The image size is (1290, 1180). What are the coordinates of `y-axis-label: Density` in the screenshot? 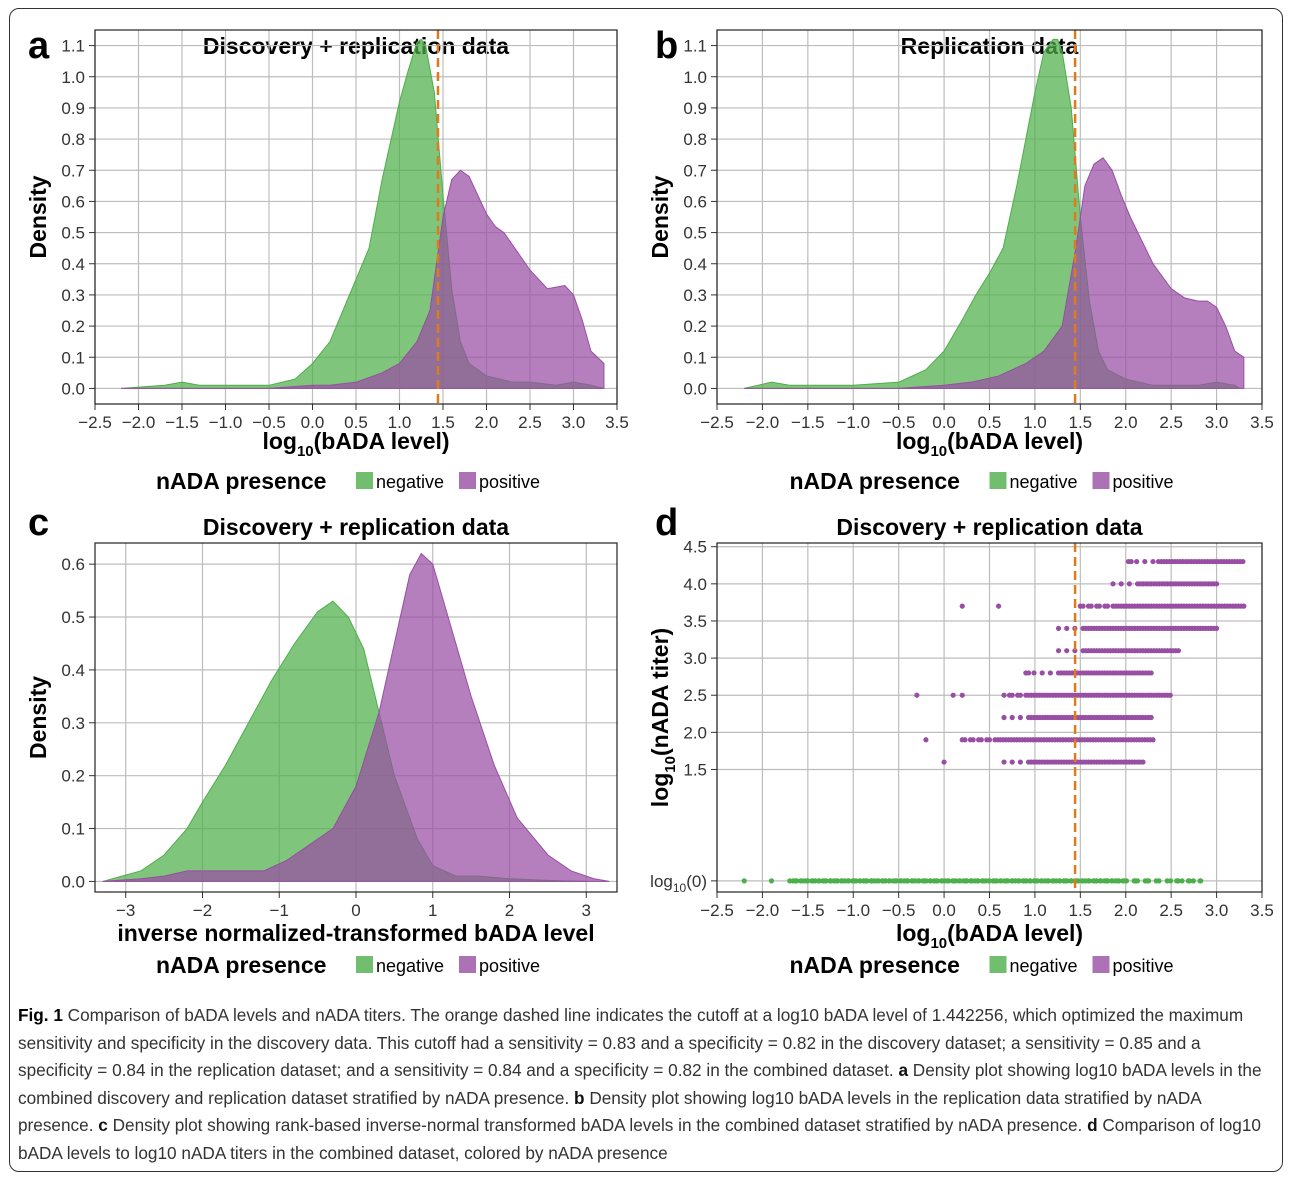 It's located at (660, 216).